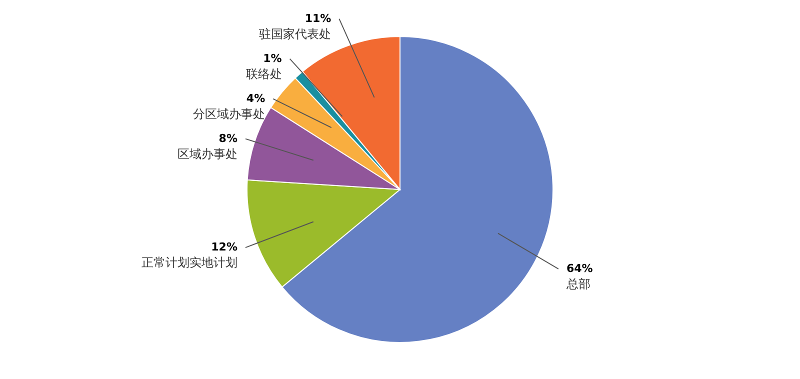  Describe the element at coordinates (264, 73) in the screenshot. I see `slice-label: 联络处` at that location.